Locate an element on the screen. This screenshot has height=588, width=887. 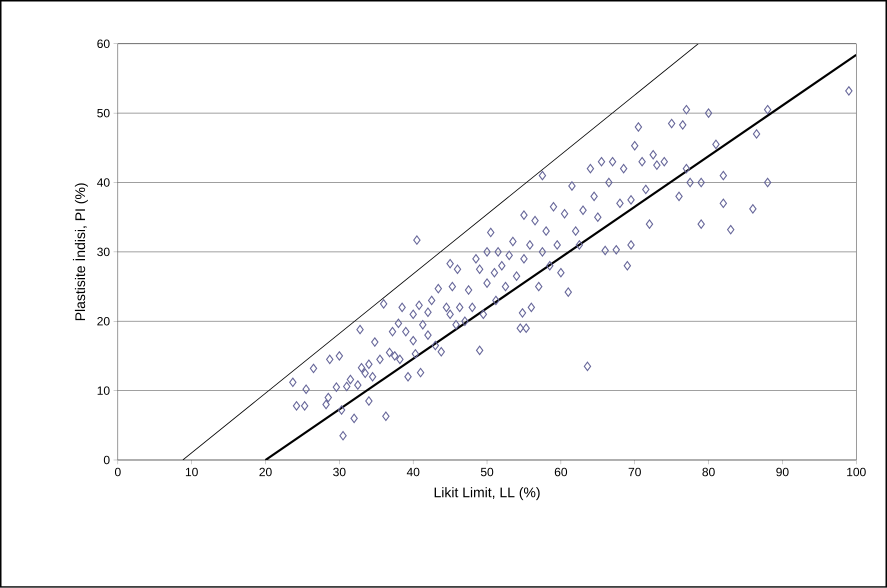
x-tick-label: 20 is located at coordinates (265, 472).